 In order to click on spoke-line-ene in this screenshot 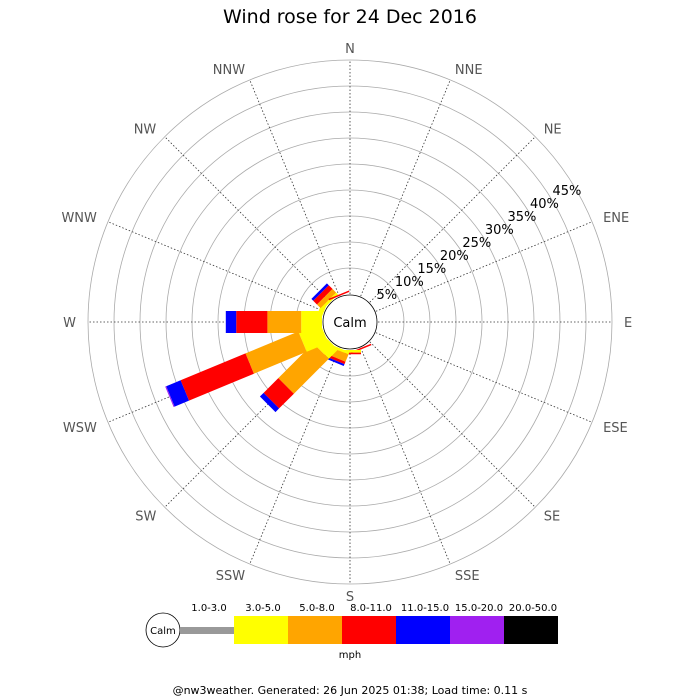, I will do `click(484, 266)`.